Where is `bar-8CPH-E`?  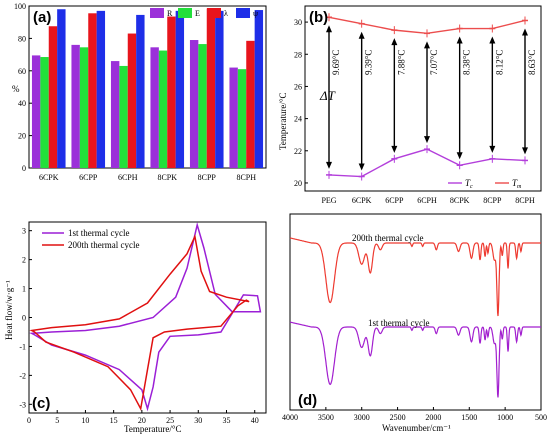
bar-8CPH-E is located at coordinates (242, 118).